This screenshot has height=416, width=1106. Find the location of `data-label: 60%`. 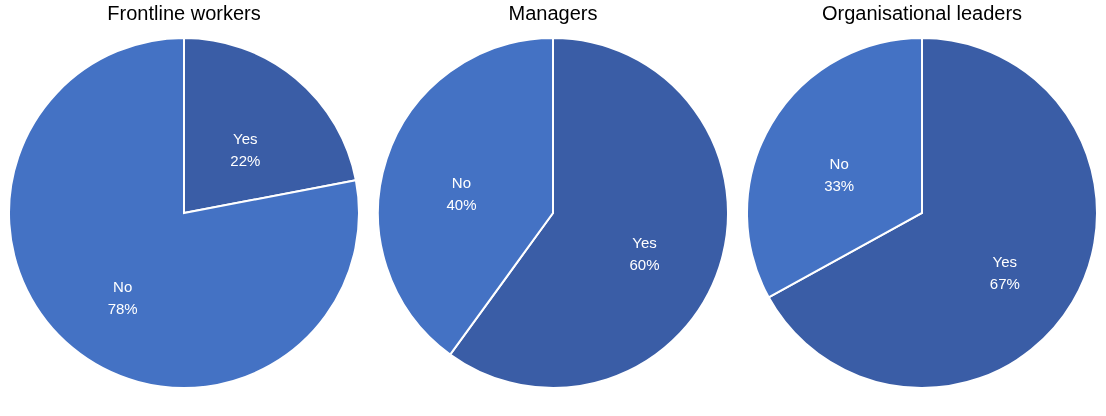

data-label: 60% is located at coordinates (644, 264).